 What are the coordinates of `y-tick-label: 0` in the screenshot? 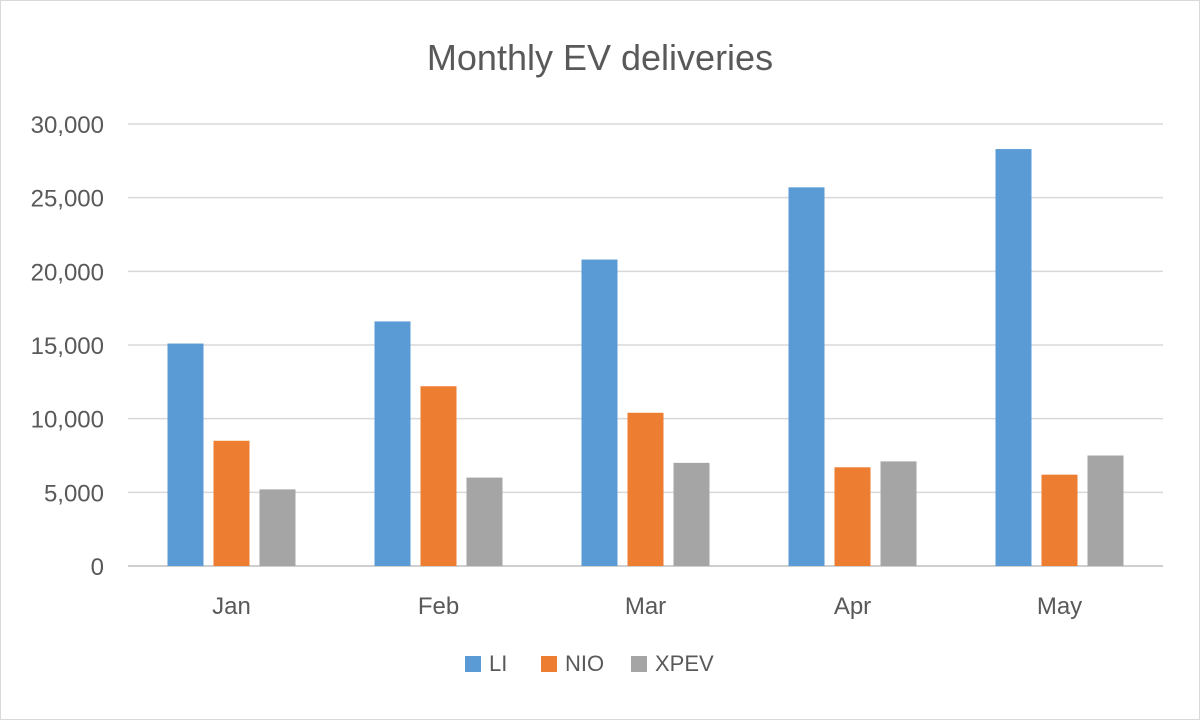 It's located at (97, 567).